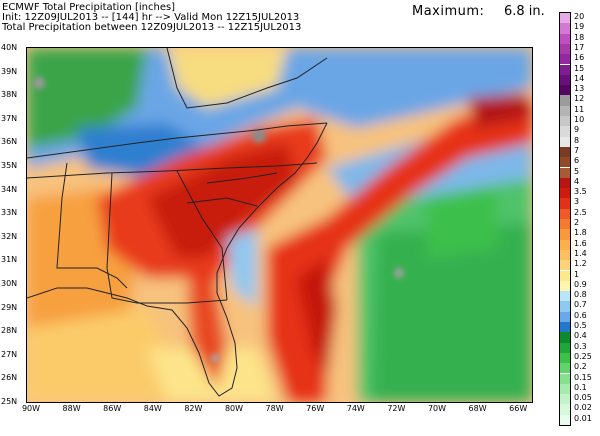 This screenshot has width=600, height=436. Describe the element at coordinates (9, 71) in the screenshot. I see `latitude-label: 39N` at that location.